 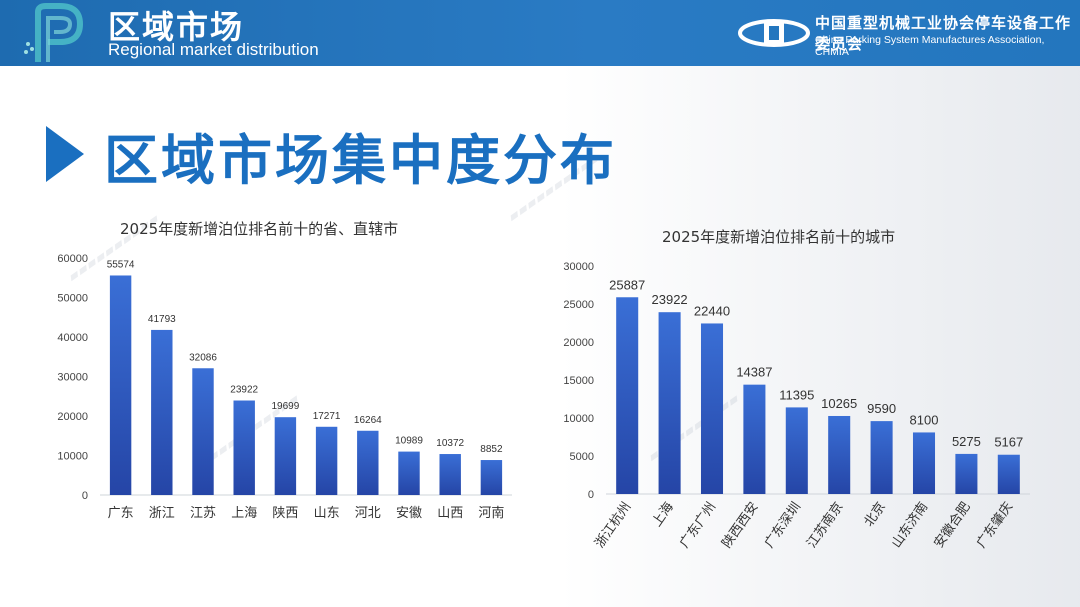 I want to click on x-category-label: 山东, so click(x=327, y=513).